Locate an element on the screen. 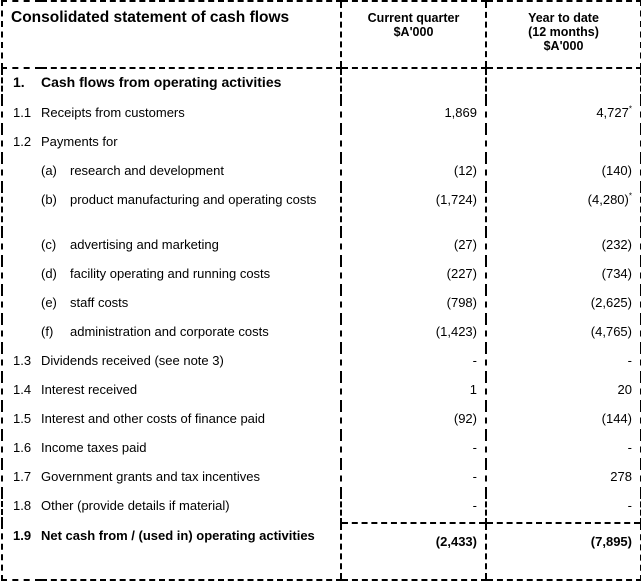 The width and height of the screenshot is (641, 581). year-to-date-total: (7,895) is located at coordinates (563, 551).